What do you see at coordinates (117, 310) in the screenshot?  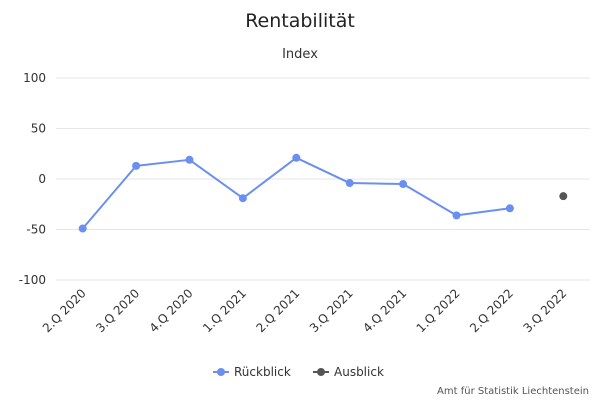 I see `x-tick-label: 3.Q 2020` at bounding box center [117, 310].